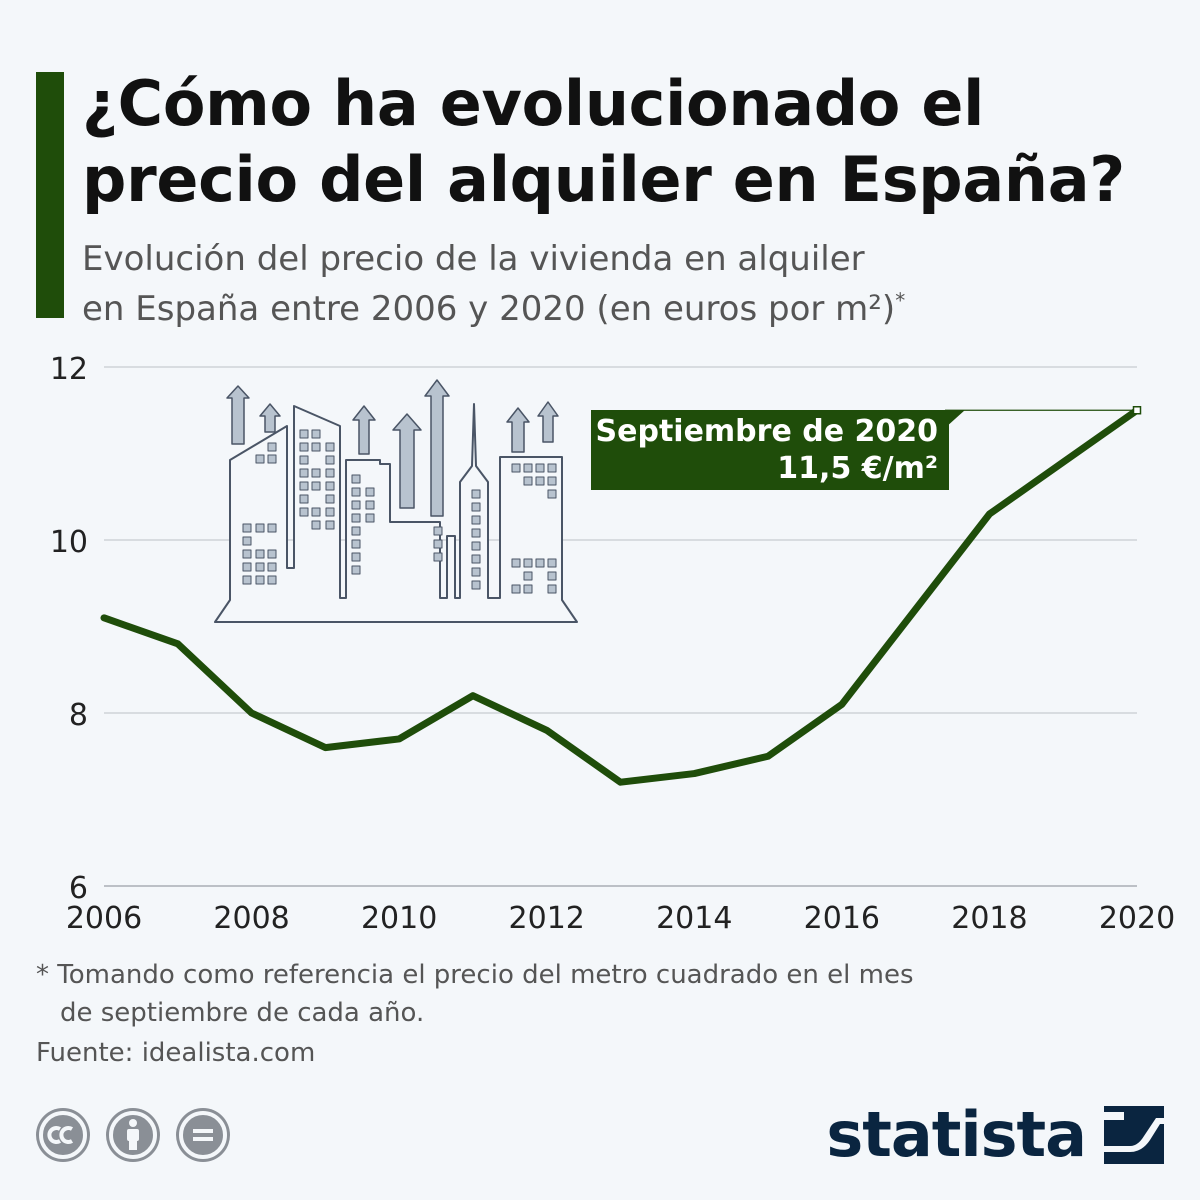 This screenshot has width=1200, height=1200. I want to click on subtitle-footnote-mark: *, so click(900, 300).